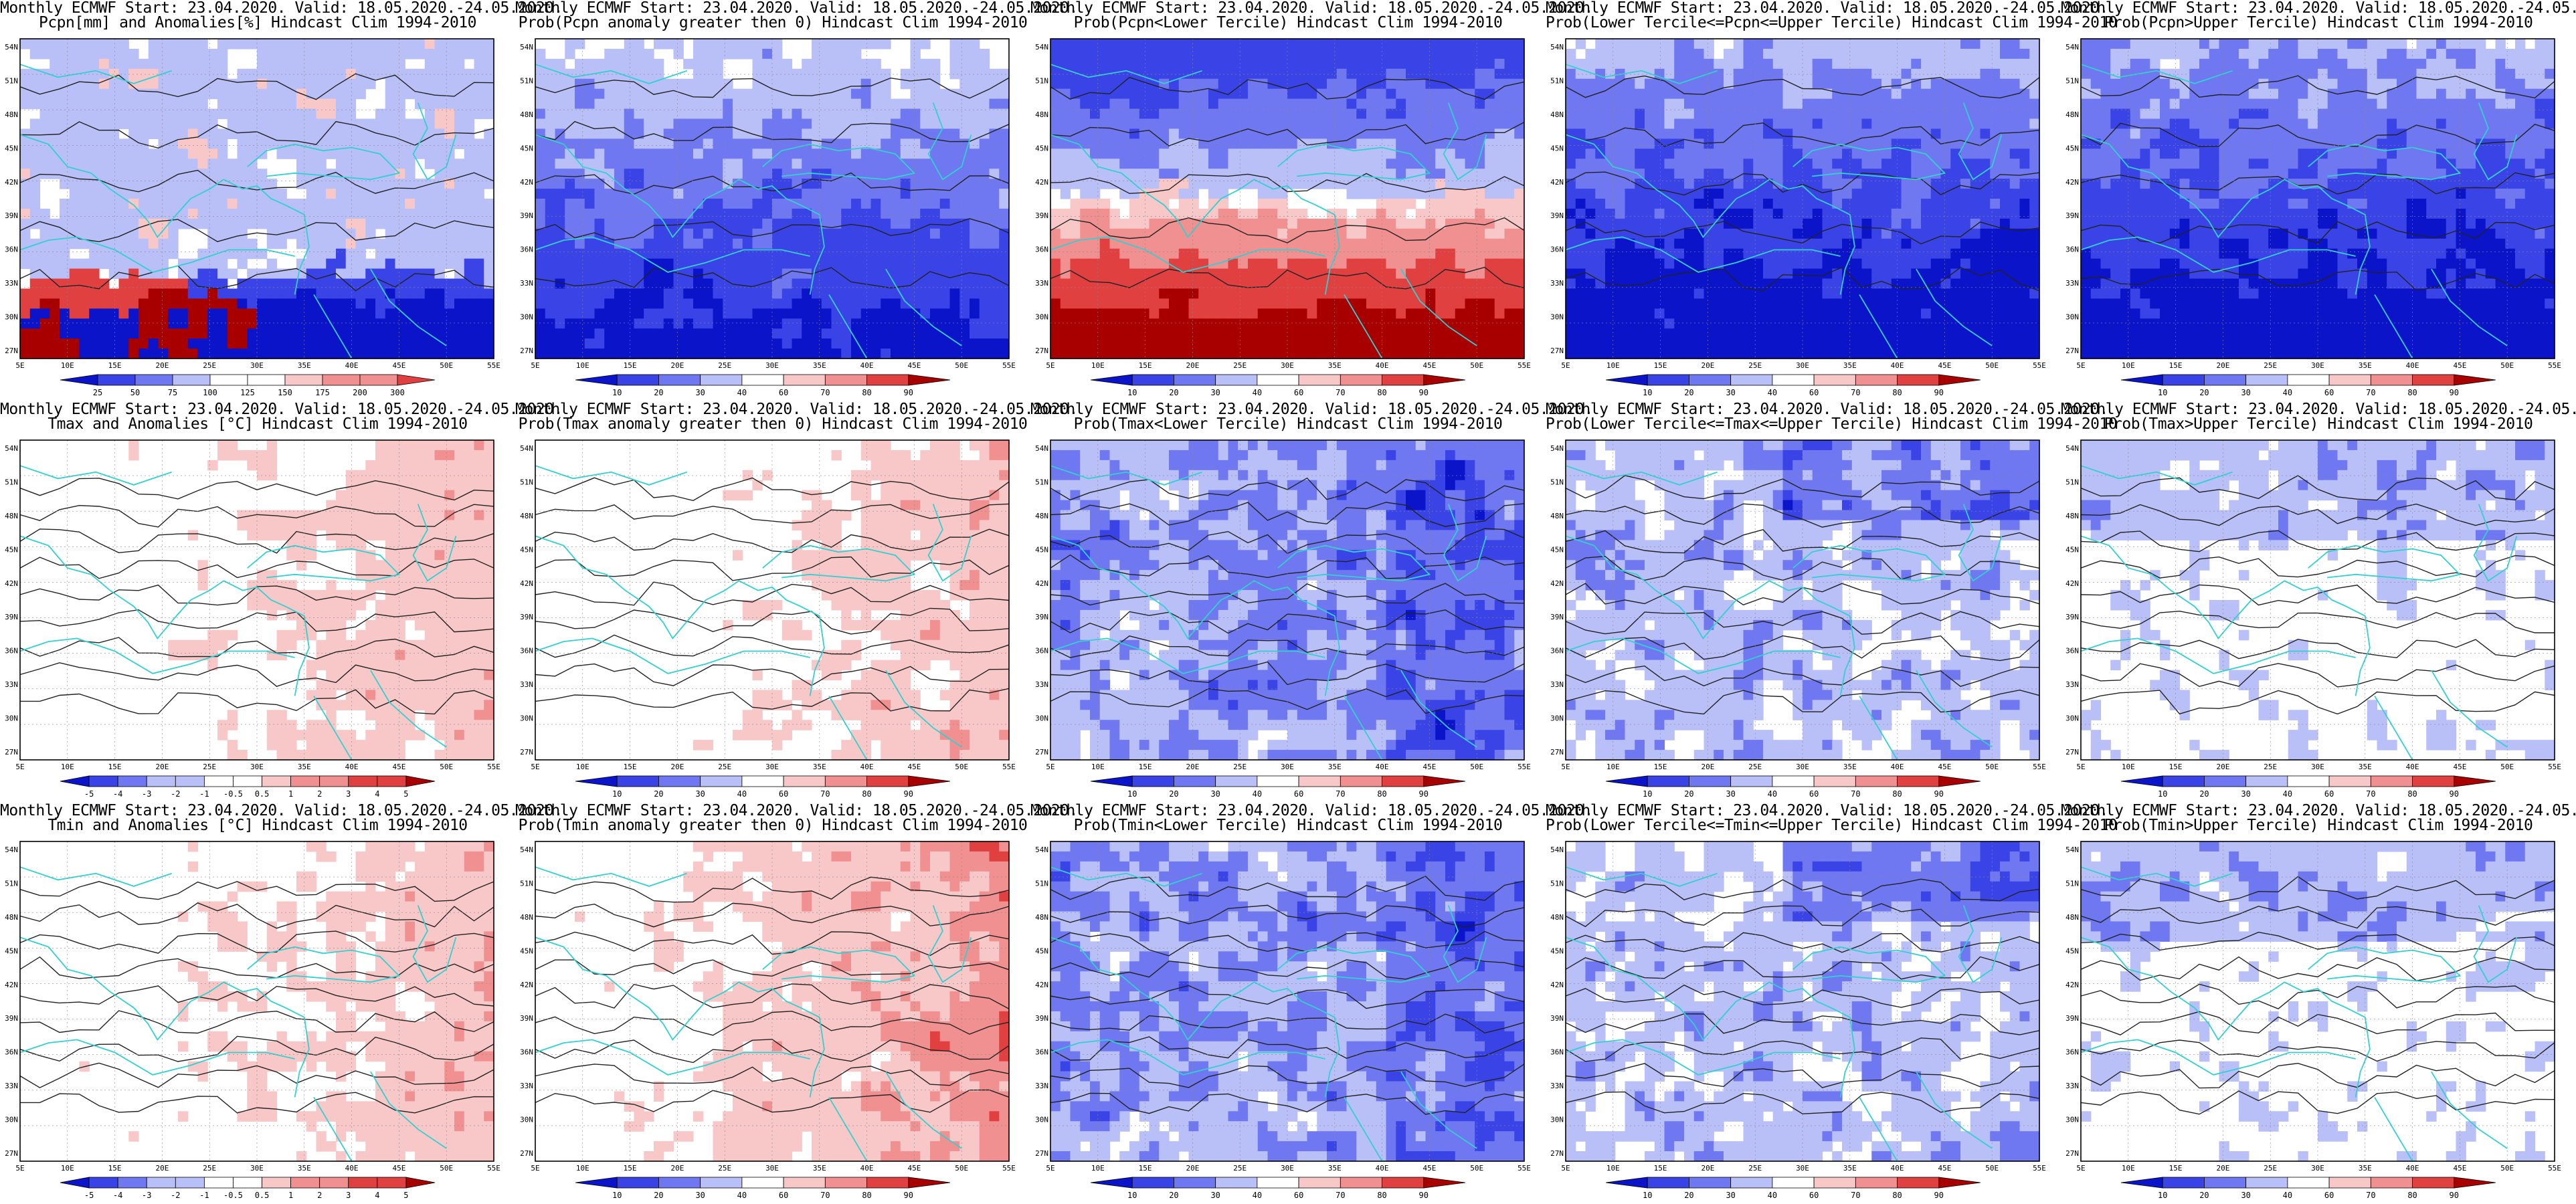  Describe the element at coordinates (1429, 365) in the screenshot. I see `longitude-label: 45E` at that location.